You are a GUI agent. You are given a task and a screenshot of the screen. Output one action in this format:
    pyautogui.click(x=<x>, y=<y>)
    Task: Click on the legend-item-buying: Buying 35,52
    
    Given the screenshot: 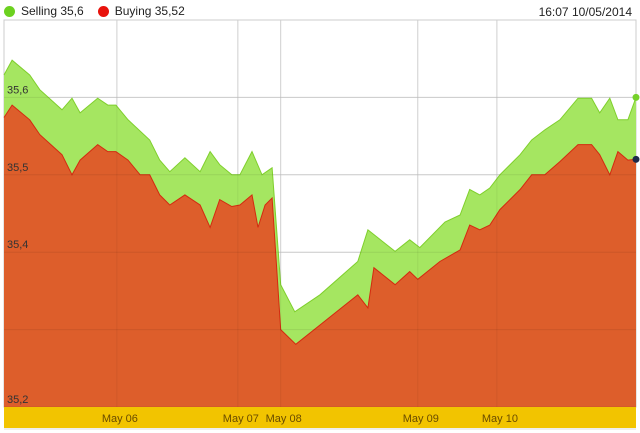 What is the action you would take?
    pyautogui.click(x=141, y=11)
    